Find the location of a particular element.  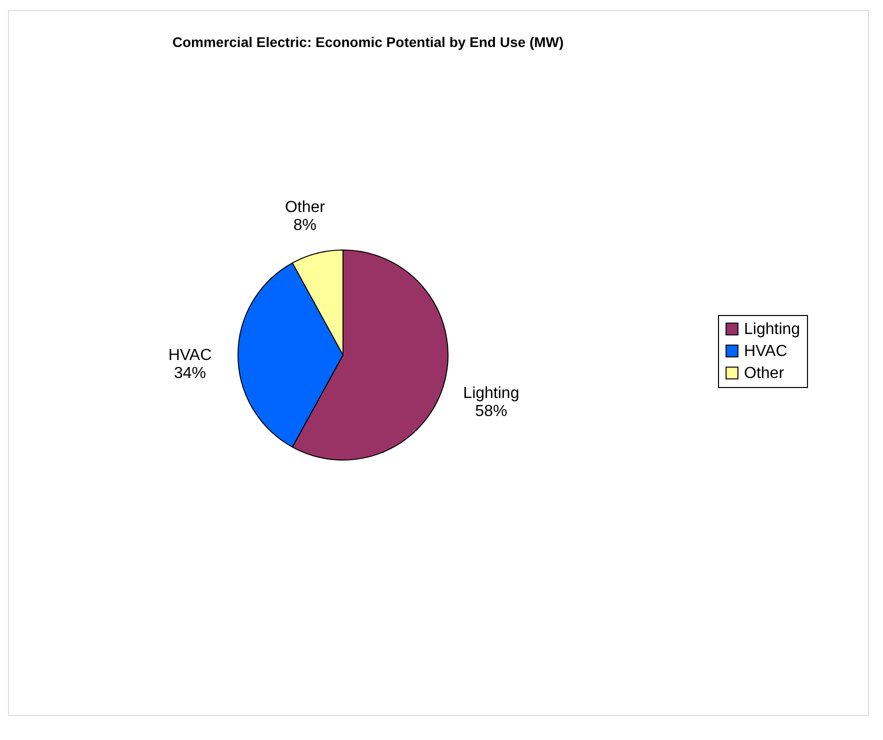

data-label: 58% is located at coordinates (491, 411).